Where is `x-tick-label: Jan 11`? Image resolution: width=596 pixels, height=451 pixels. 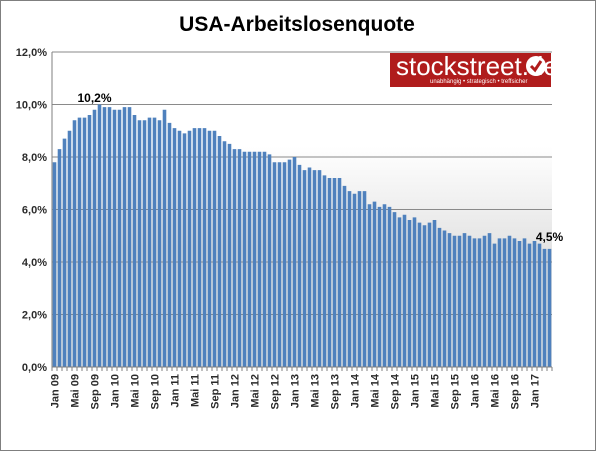 x-tick-label: Jan 11 is located at coordinates (176, 391).